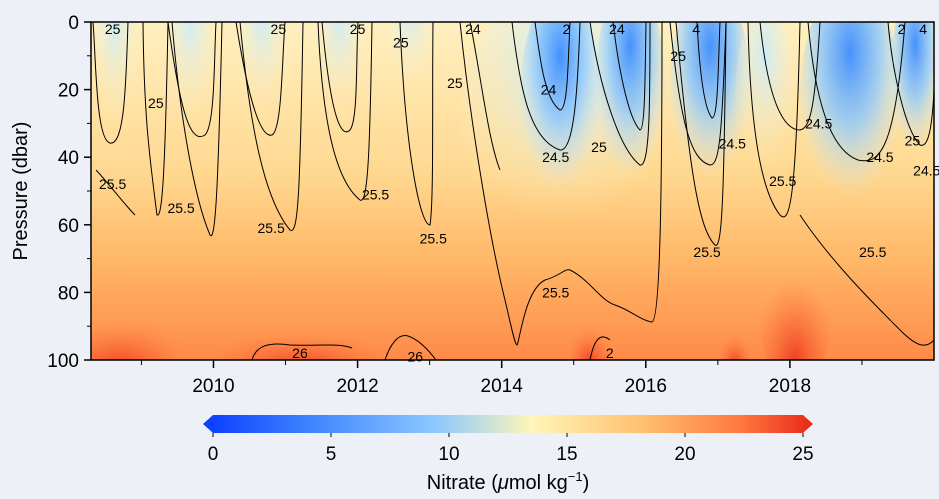  Describe the element at coordinates (21, 191) in the screenshot. I see `y-axis-label: Pressure (dbar)` at that location.